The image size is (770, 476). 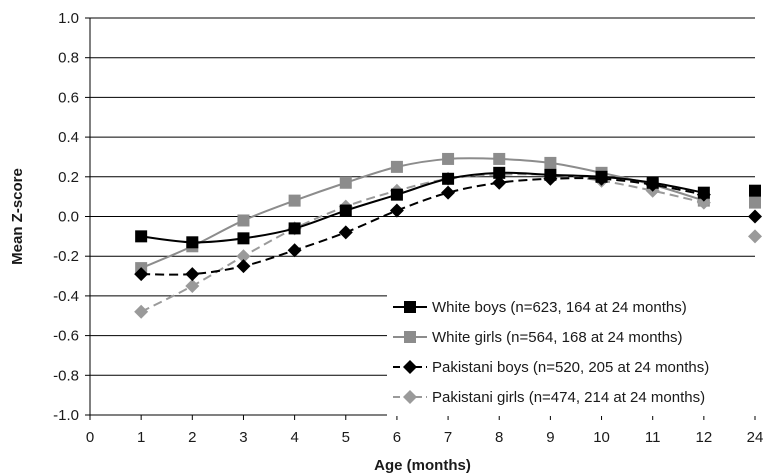 I want to click on x-tick-label: 0, so click(x=90, y=437).